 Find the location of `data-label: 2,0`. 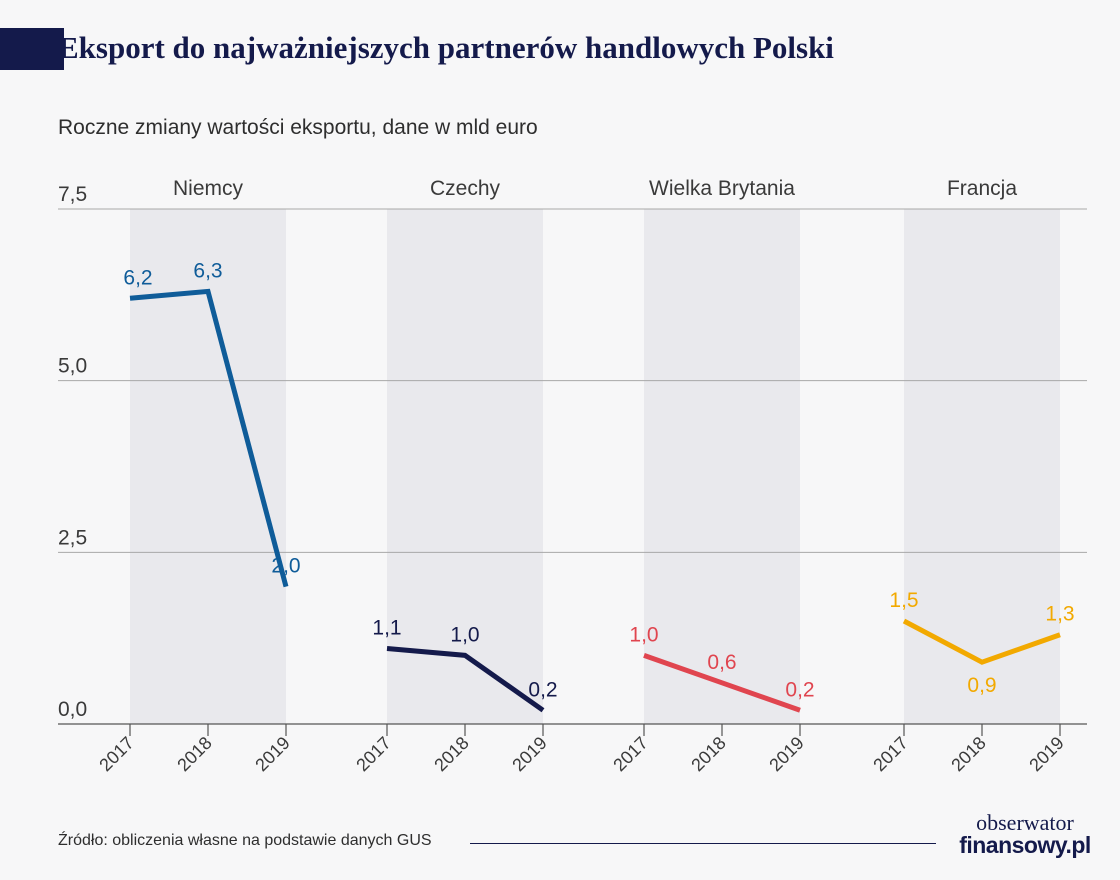

data-label: 2,0 is located at coordinates (285, 566).